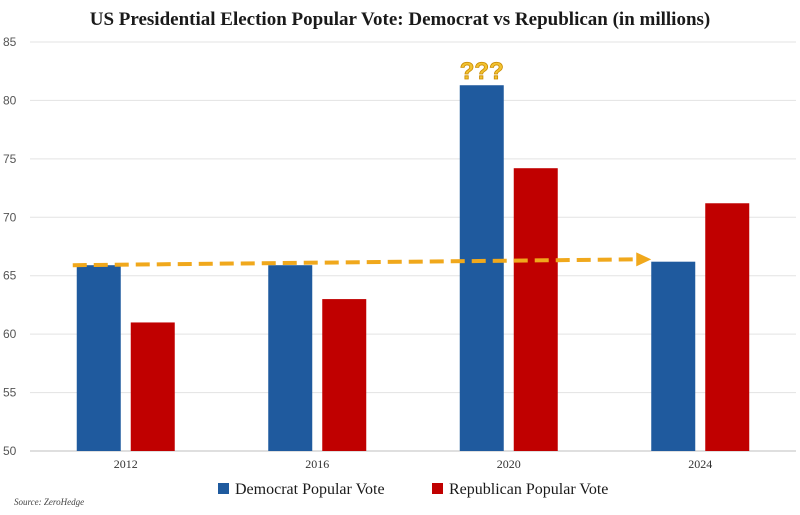  I want to click on annotation-question-marks: ???, so click(482, 71).